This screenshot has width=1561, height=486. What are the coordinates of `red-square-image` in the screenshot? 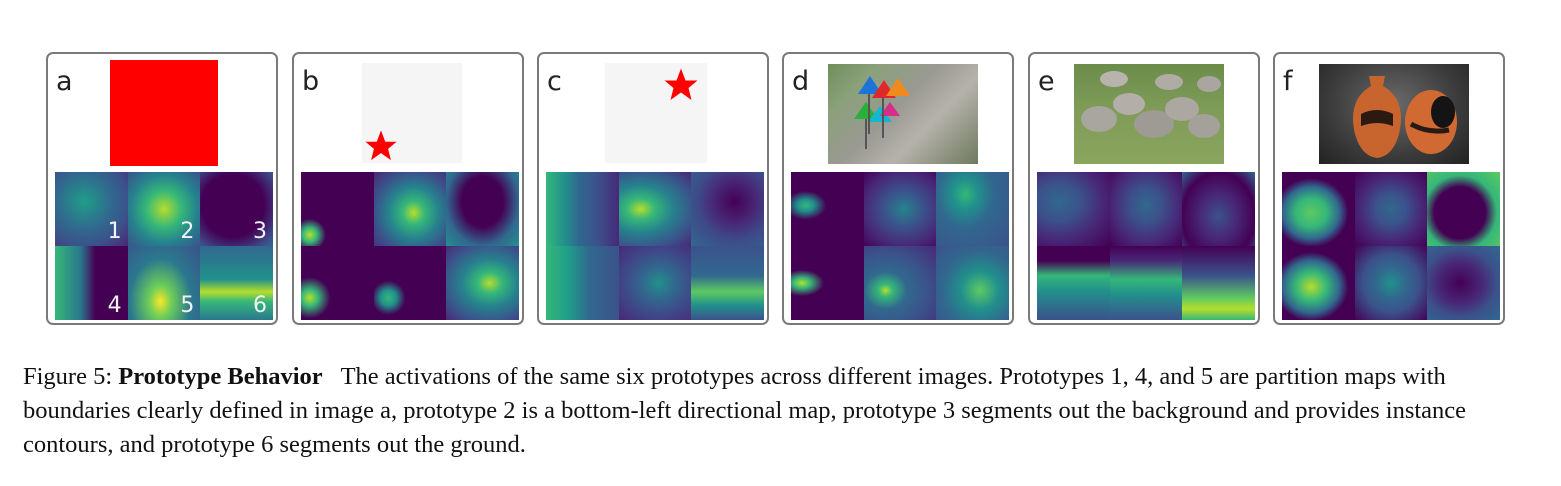 It's located at (164, 113).